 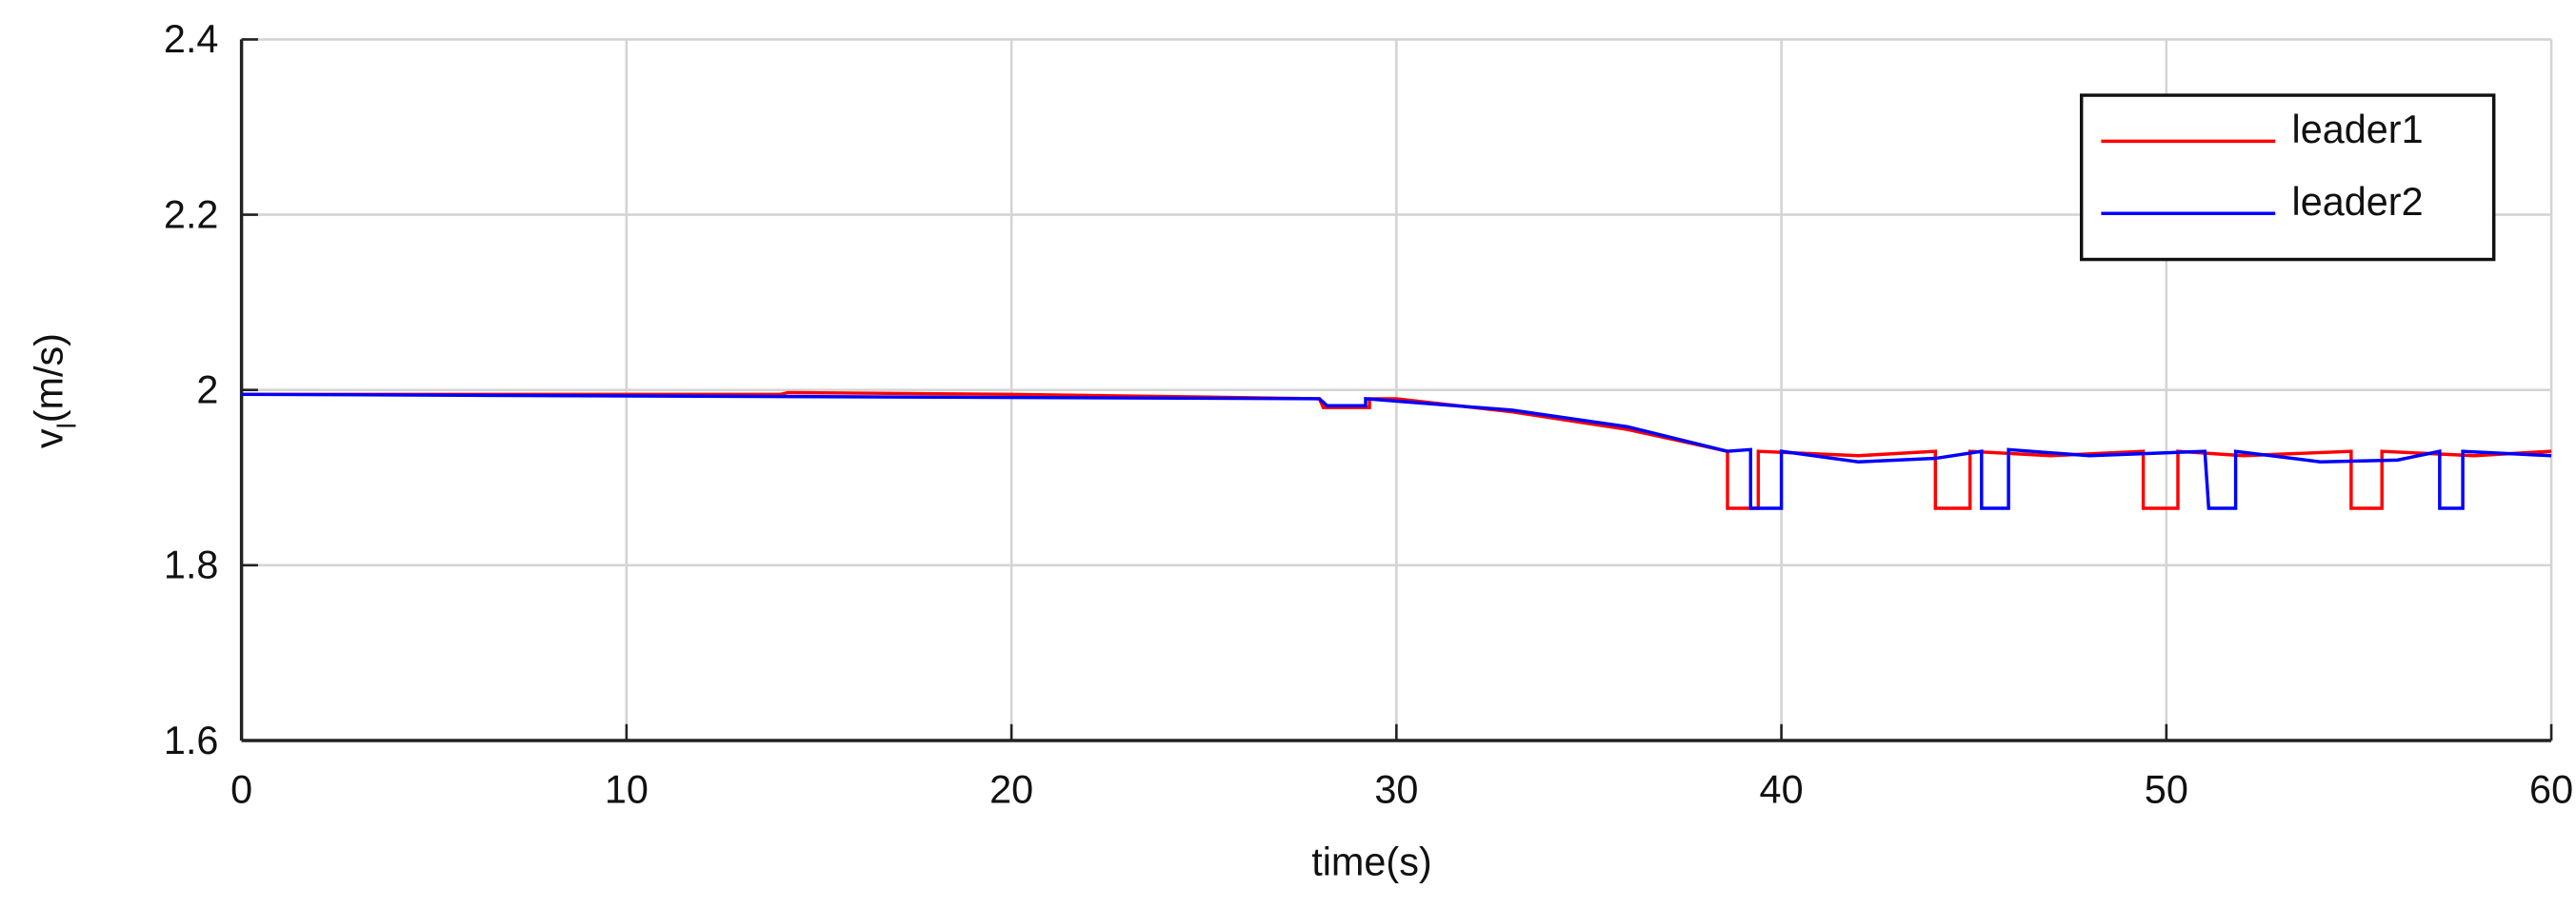 What do you see at coordinates (627, 790) in the screenshot?
I see `x-tick-label: 10` at bounding box center [627, 790].